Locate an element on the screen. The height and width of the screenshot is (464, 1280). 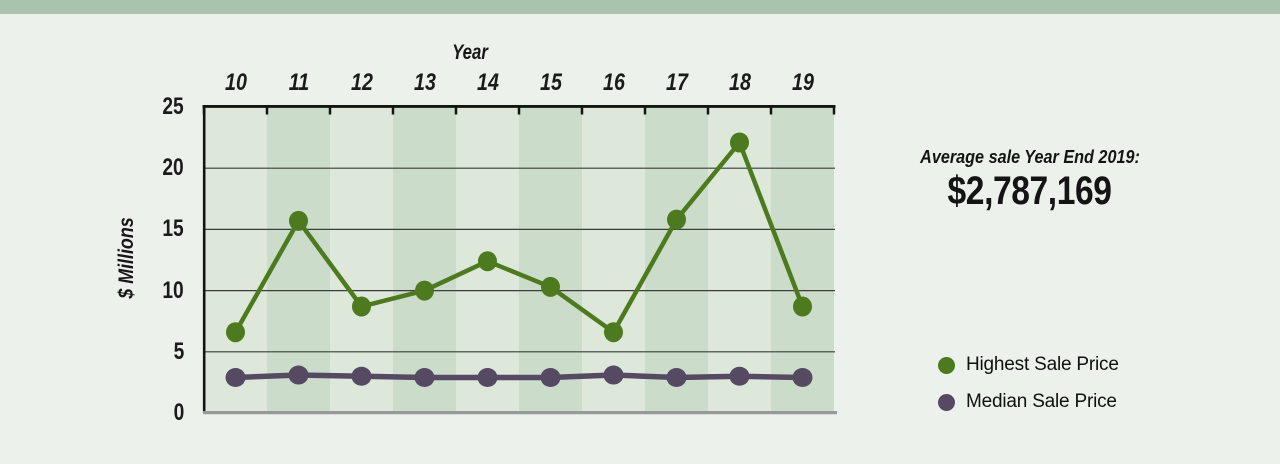
median-sale-dot-icon is located at coordinates (946, 402).